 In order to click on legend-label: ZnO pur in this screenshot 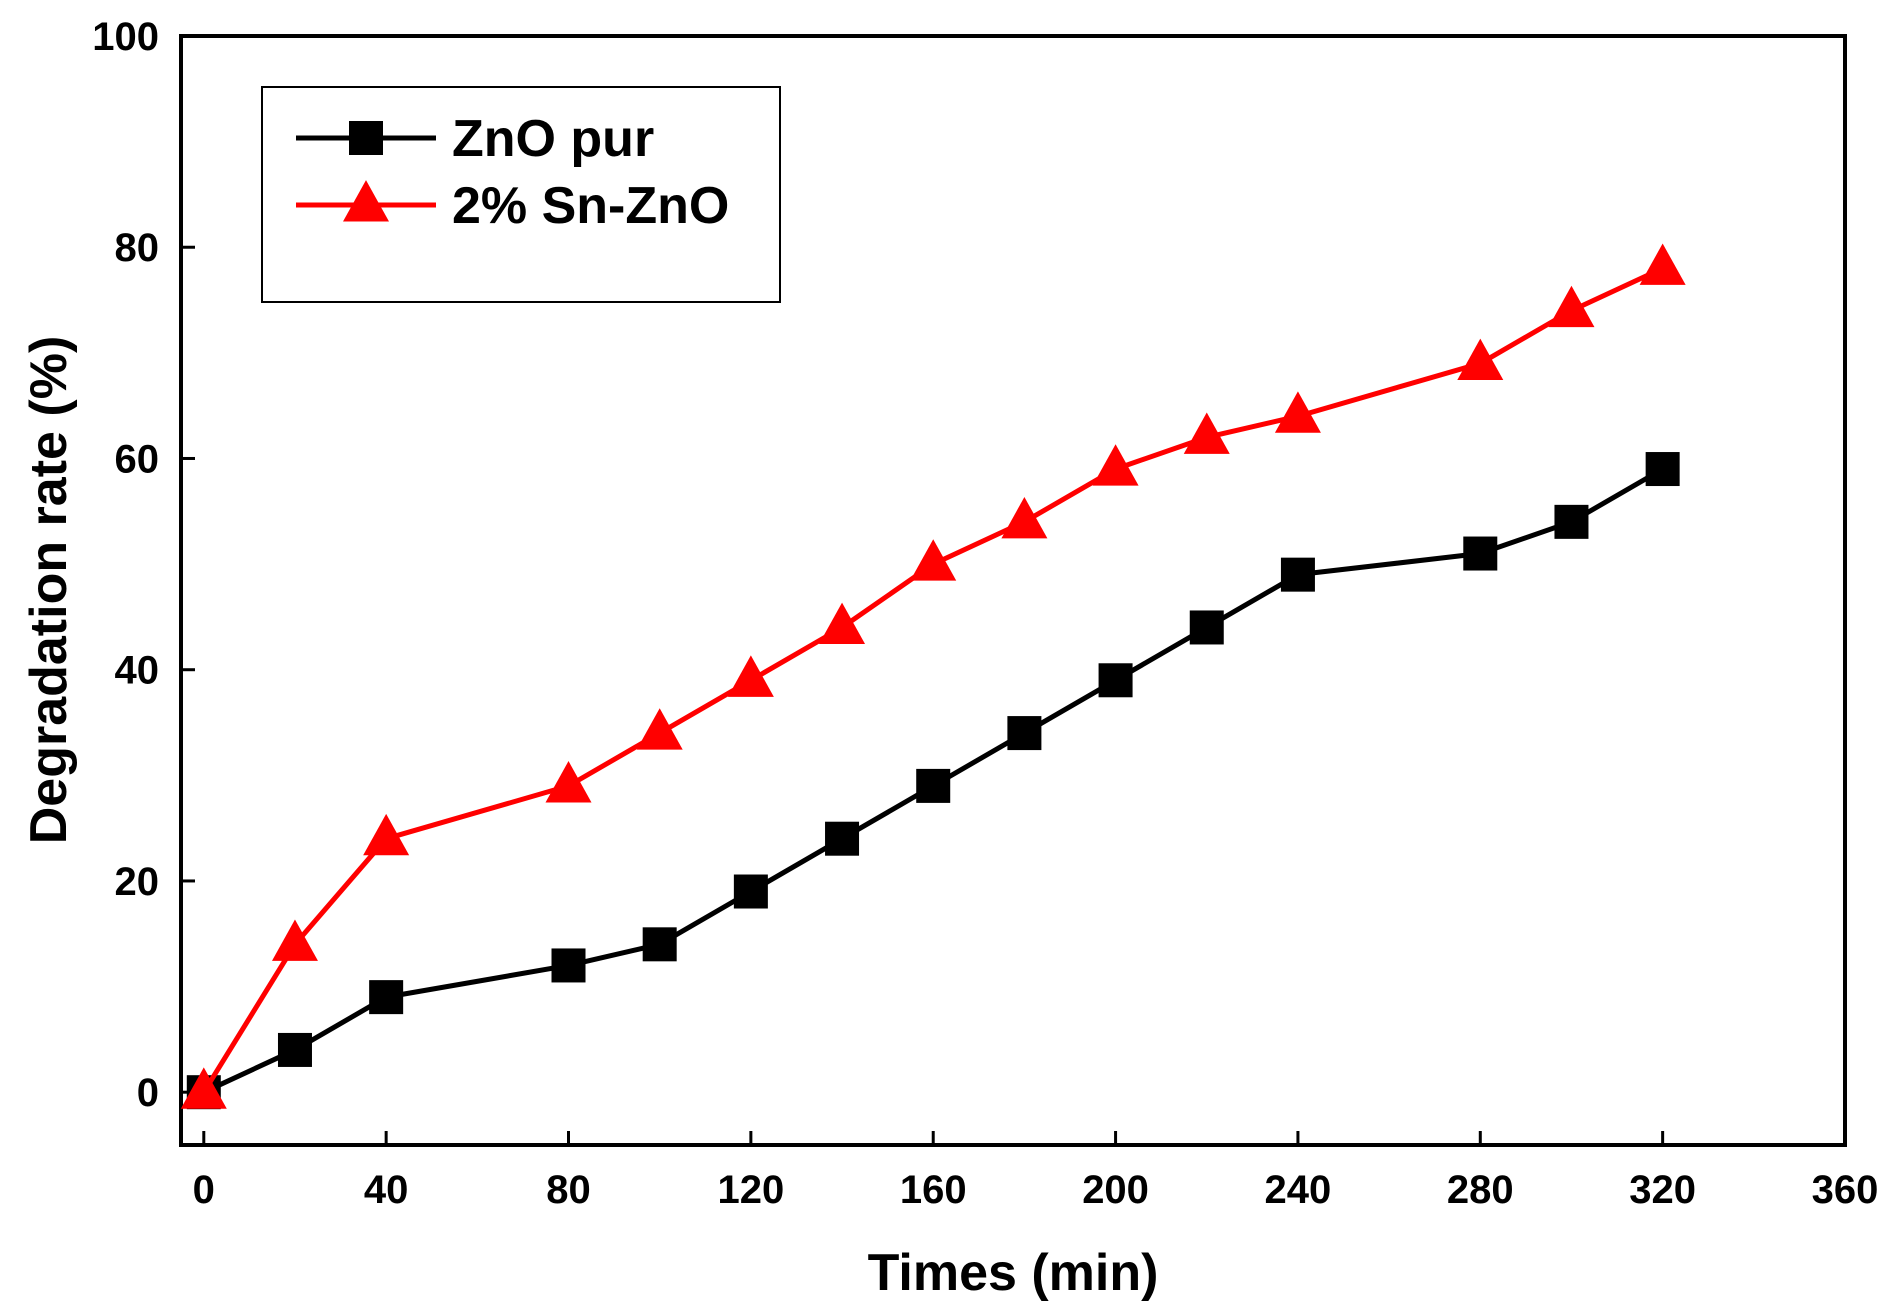, I will do `click(553, 139)`.